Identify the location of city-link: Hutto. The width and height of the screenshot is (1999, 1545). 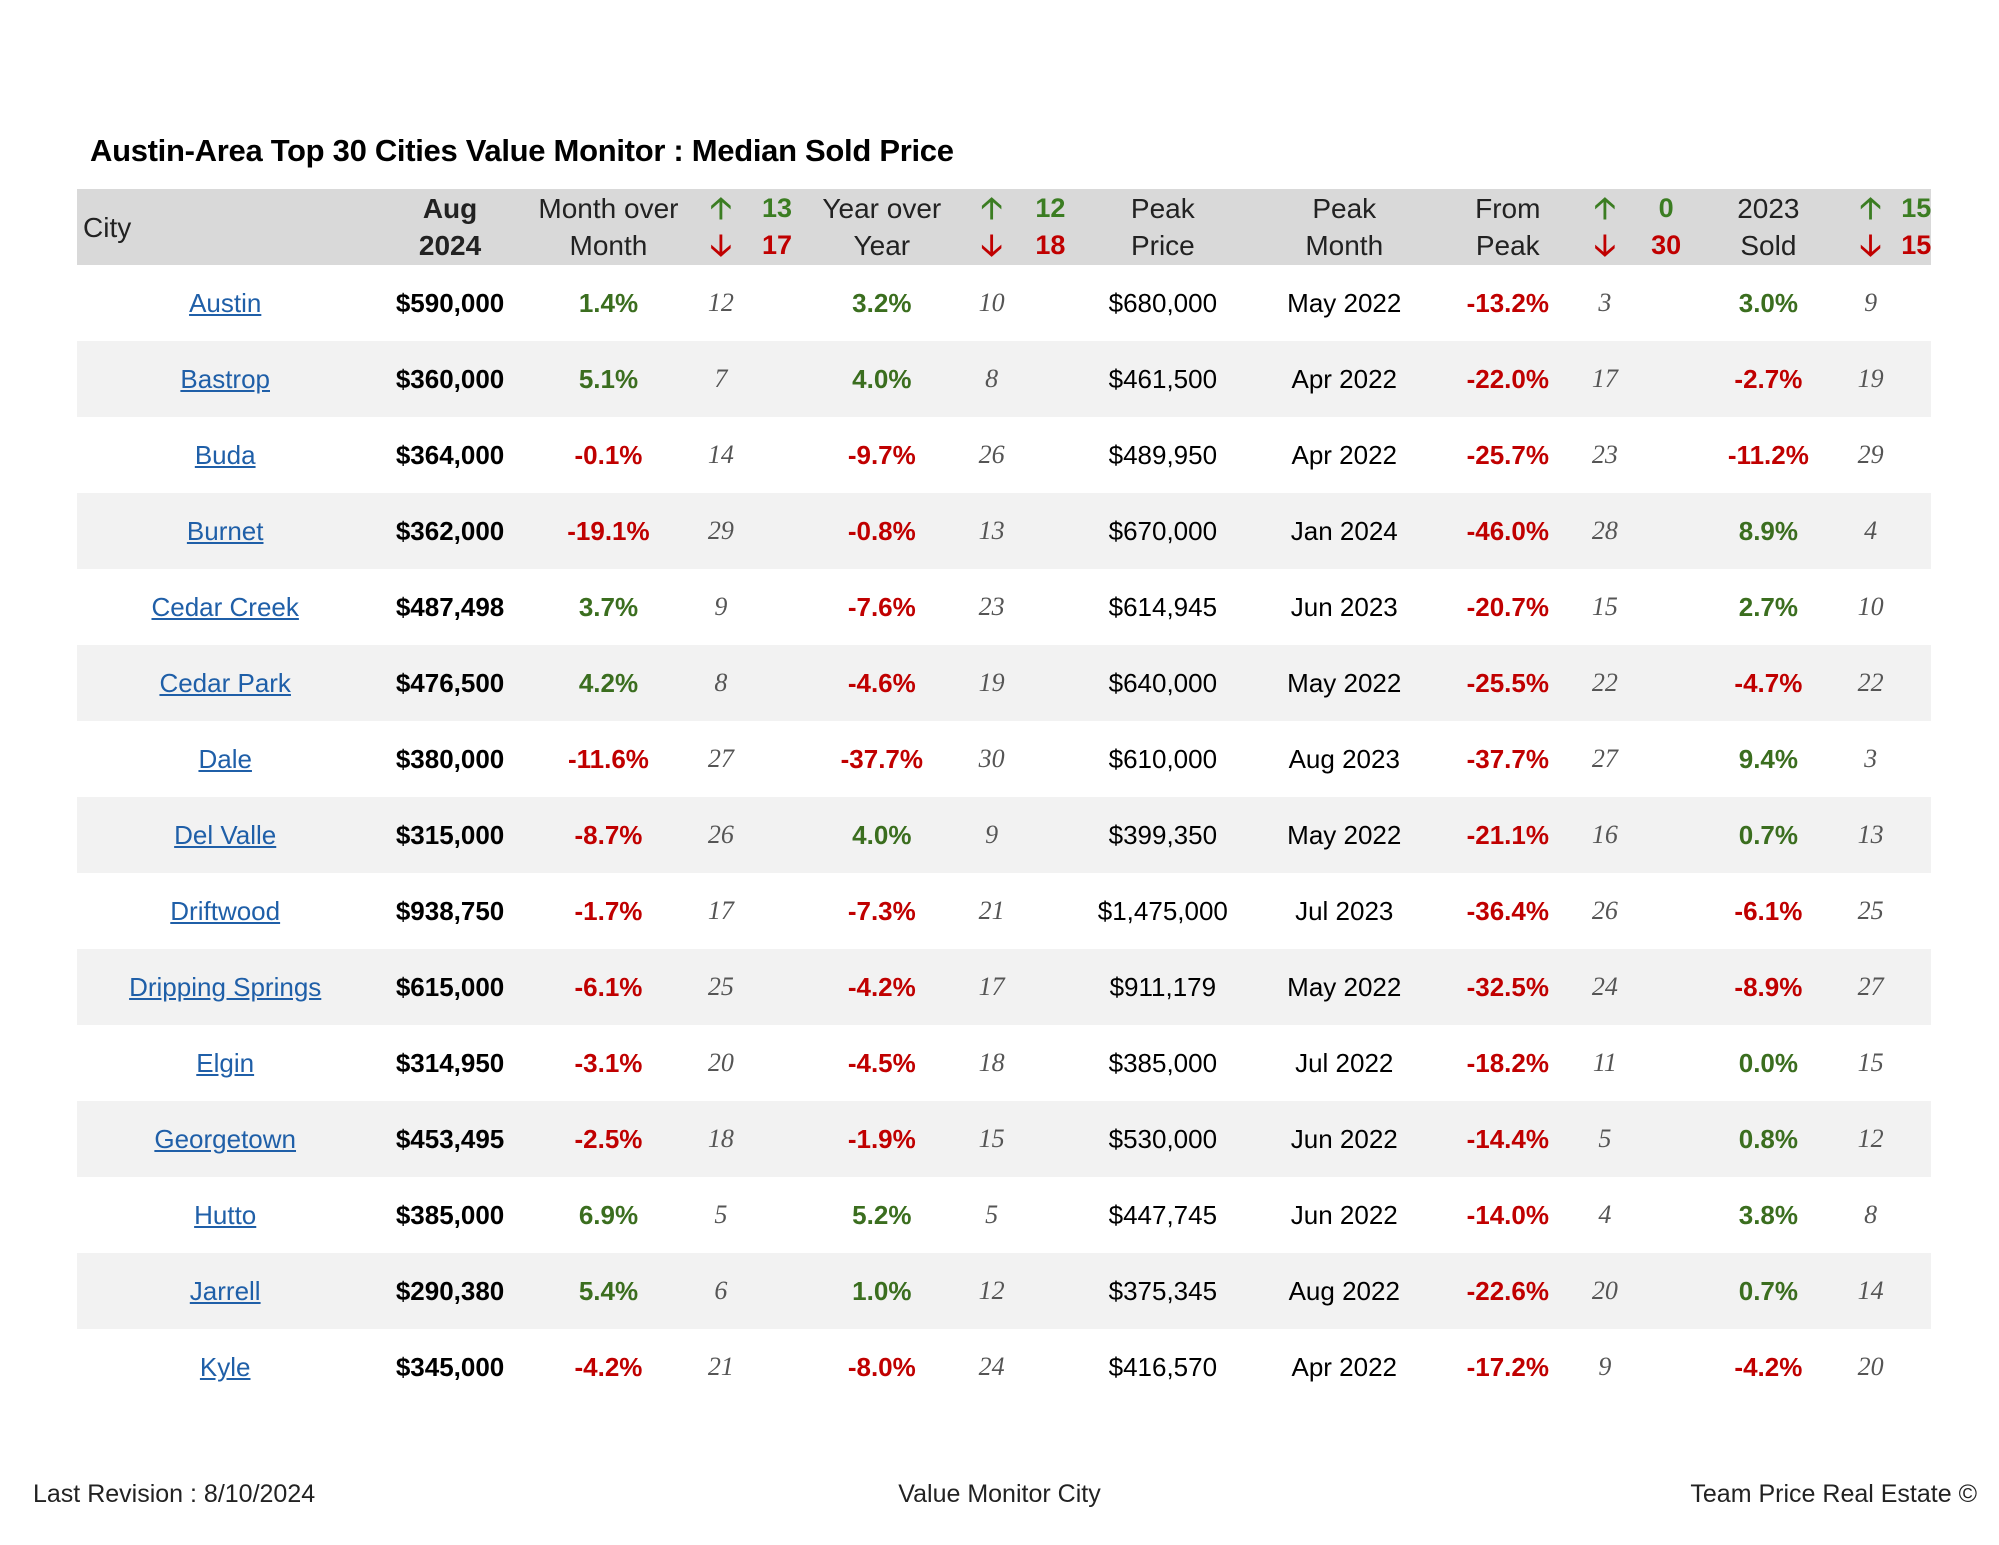
(225, 1214).